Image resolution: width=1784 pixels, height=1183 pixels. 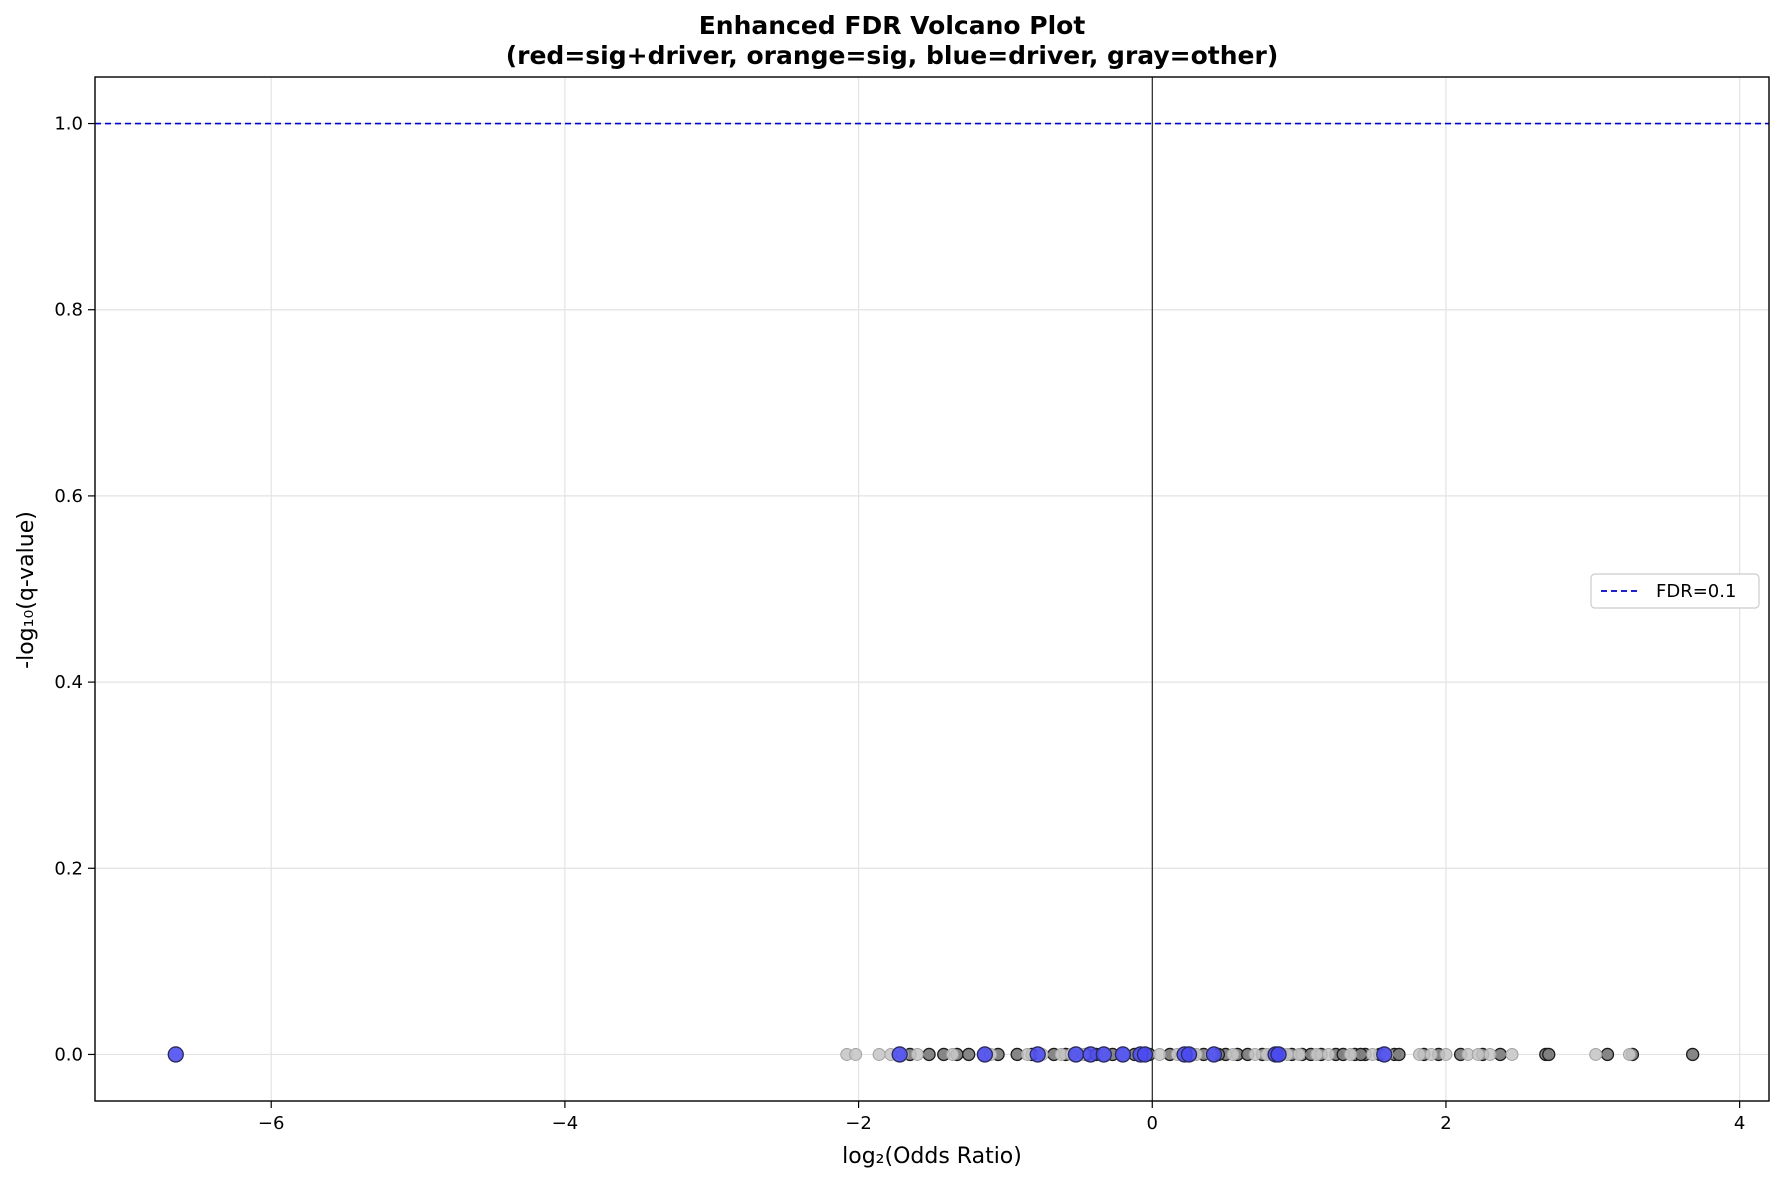 What do you see at coordinates (68, 682) in the screenshot?
I see `y-tick-label: 0.4` at bounding box center [68, 682].